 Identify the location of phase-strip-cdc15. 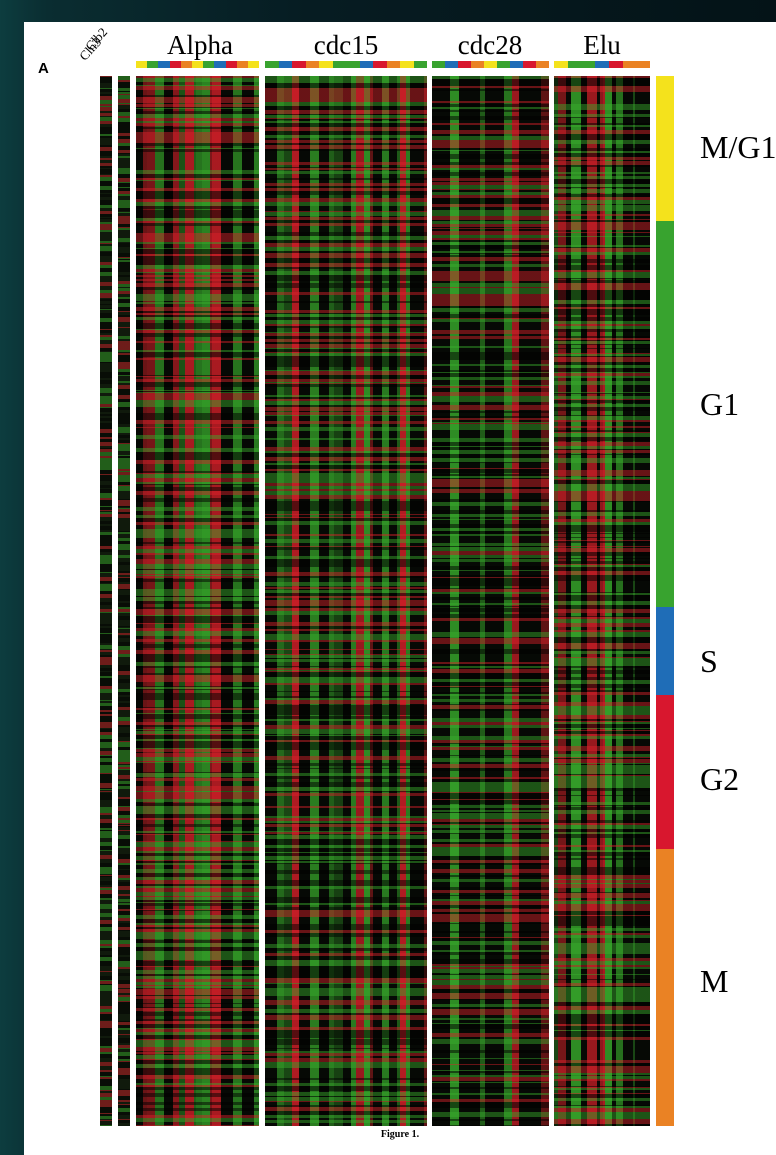
(346, 64).